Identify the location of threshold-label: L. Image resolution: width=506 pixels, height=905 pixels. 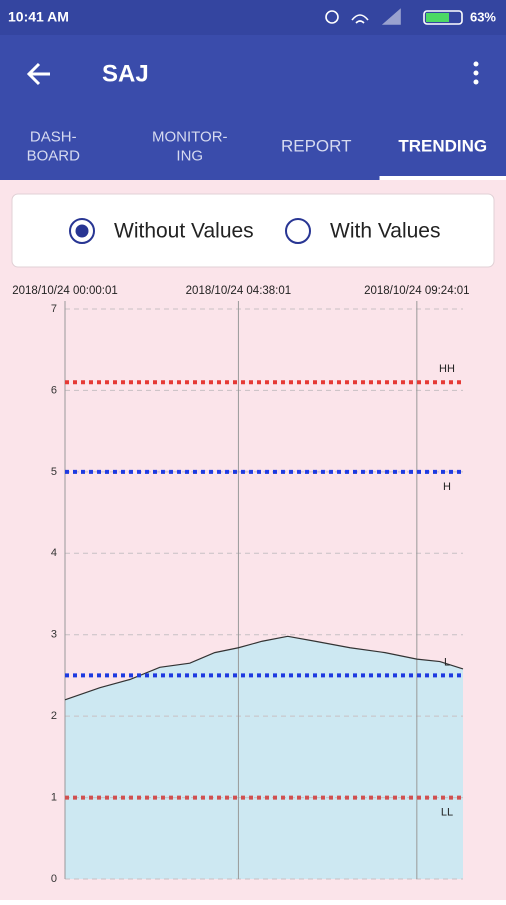
(447, 662).